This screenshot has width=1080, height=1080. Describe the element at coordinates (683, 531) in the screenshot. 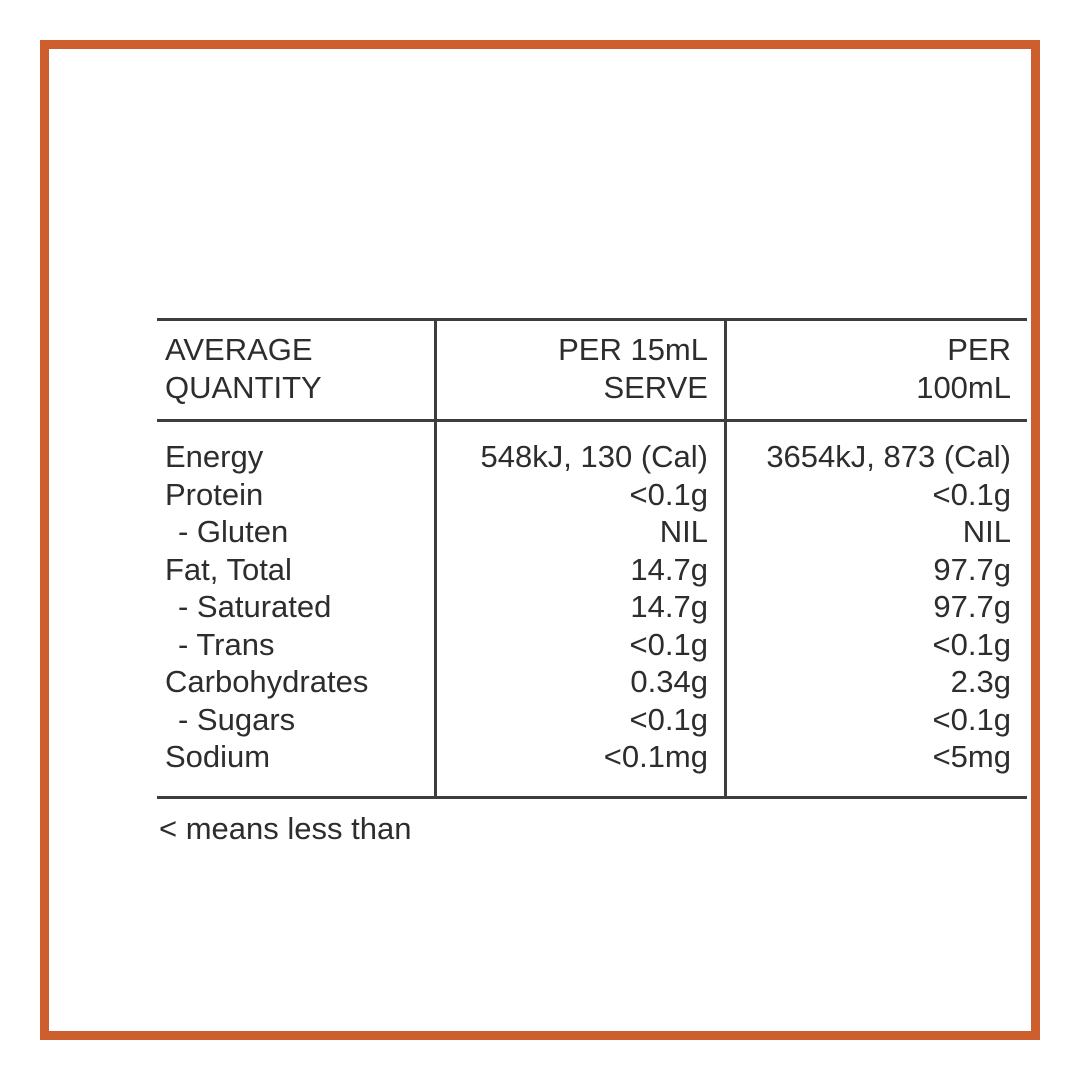

I see `row-value-per-serve: NIL` at that location.